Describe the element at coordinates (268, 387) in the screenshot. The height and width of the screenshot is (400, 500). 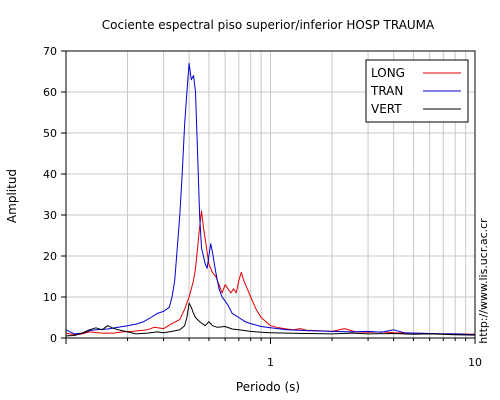
I see `x-axis-label: Periodo (s)` at that location.